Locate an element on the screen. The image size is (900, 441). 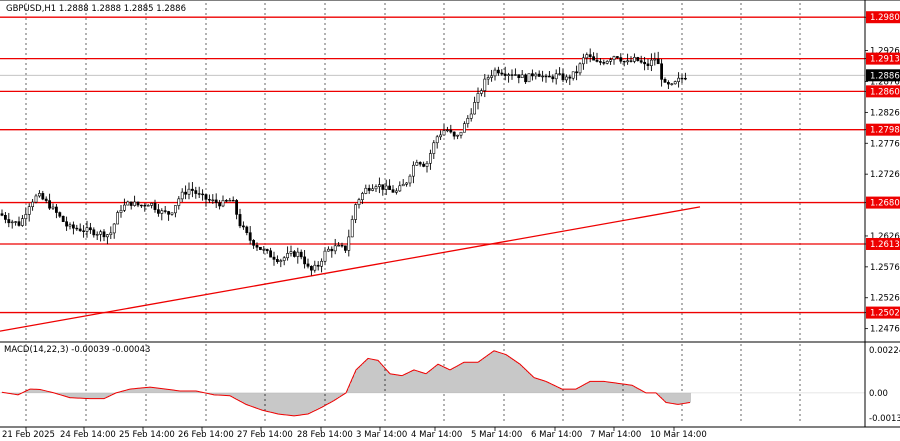
macd-indicator is located at coordinates (432, 383).